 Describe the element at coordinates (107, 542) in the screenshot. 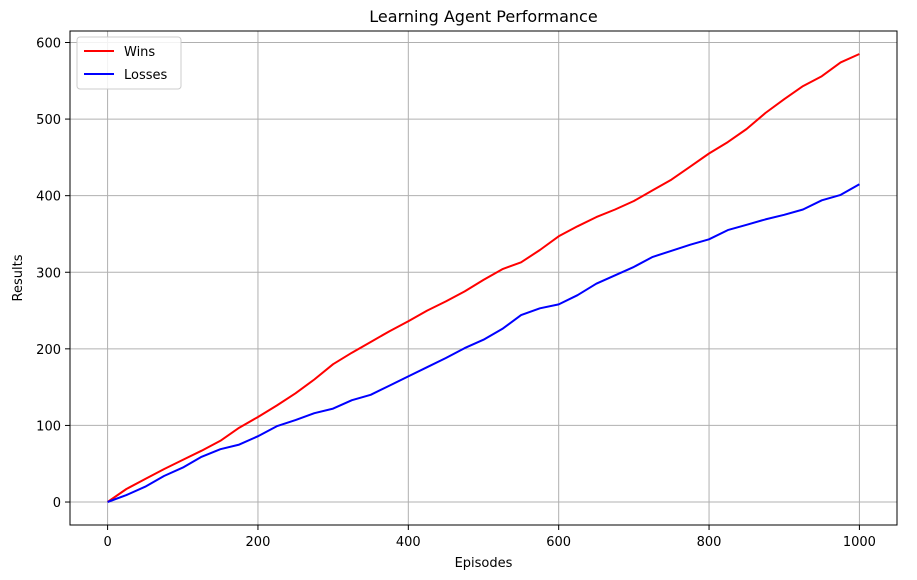

I see `x-tick-label: 0` at that location.